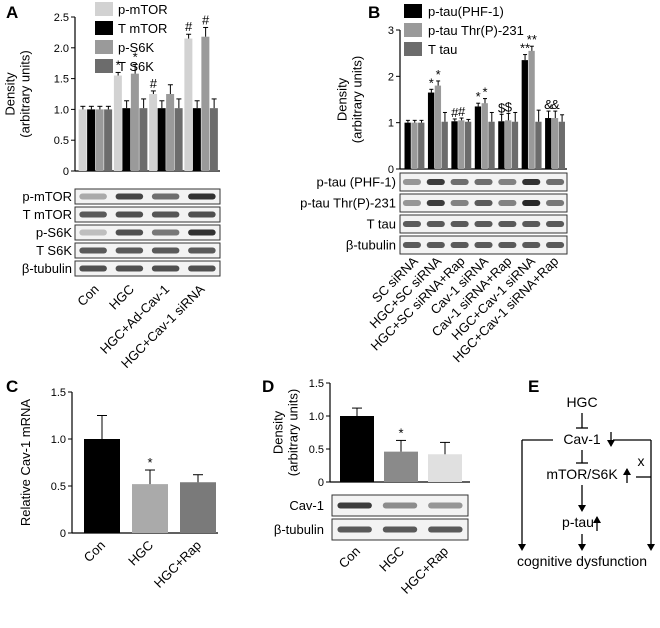  Describe the element at coordinates (357, 449) in the screenshot. I see `panel-d-bar` at that location.